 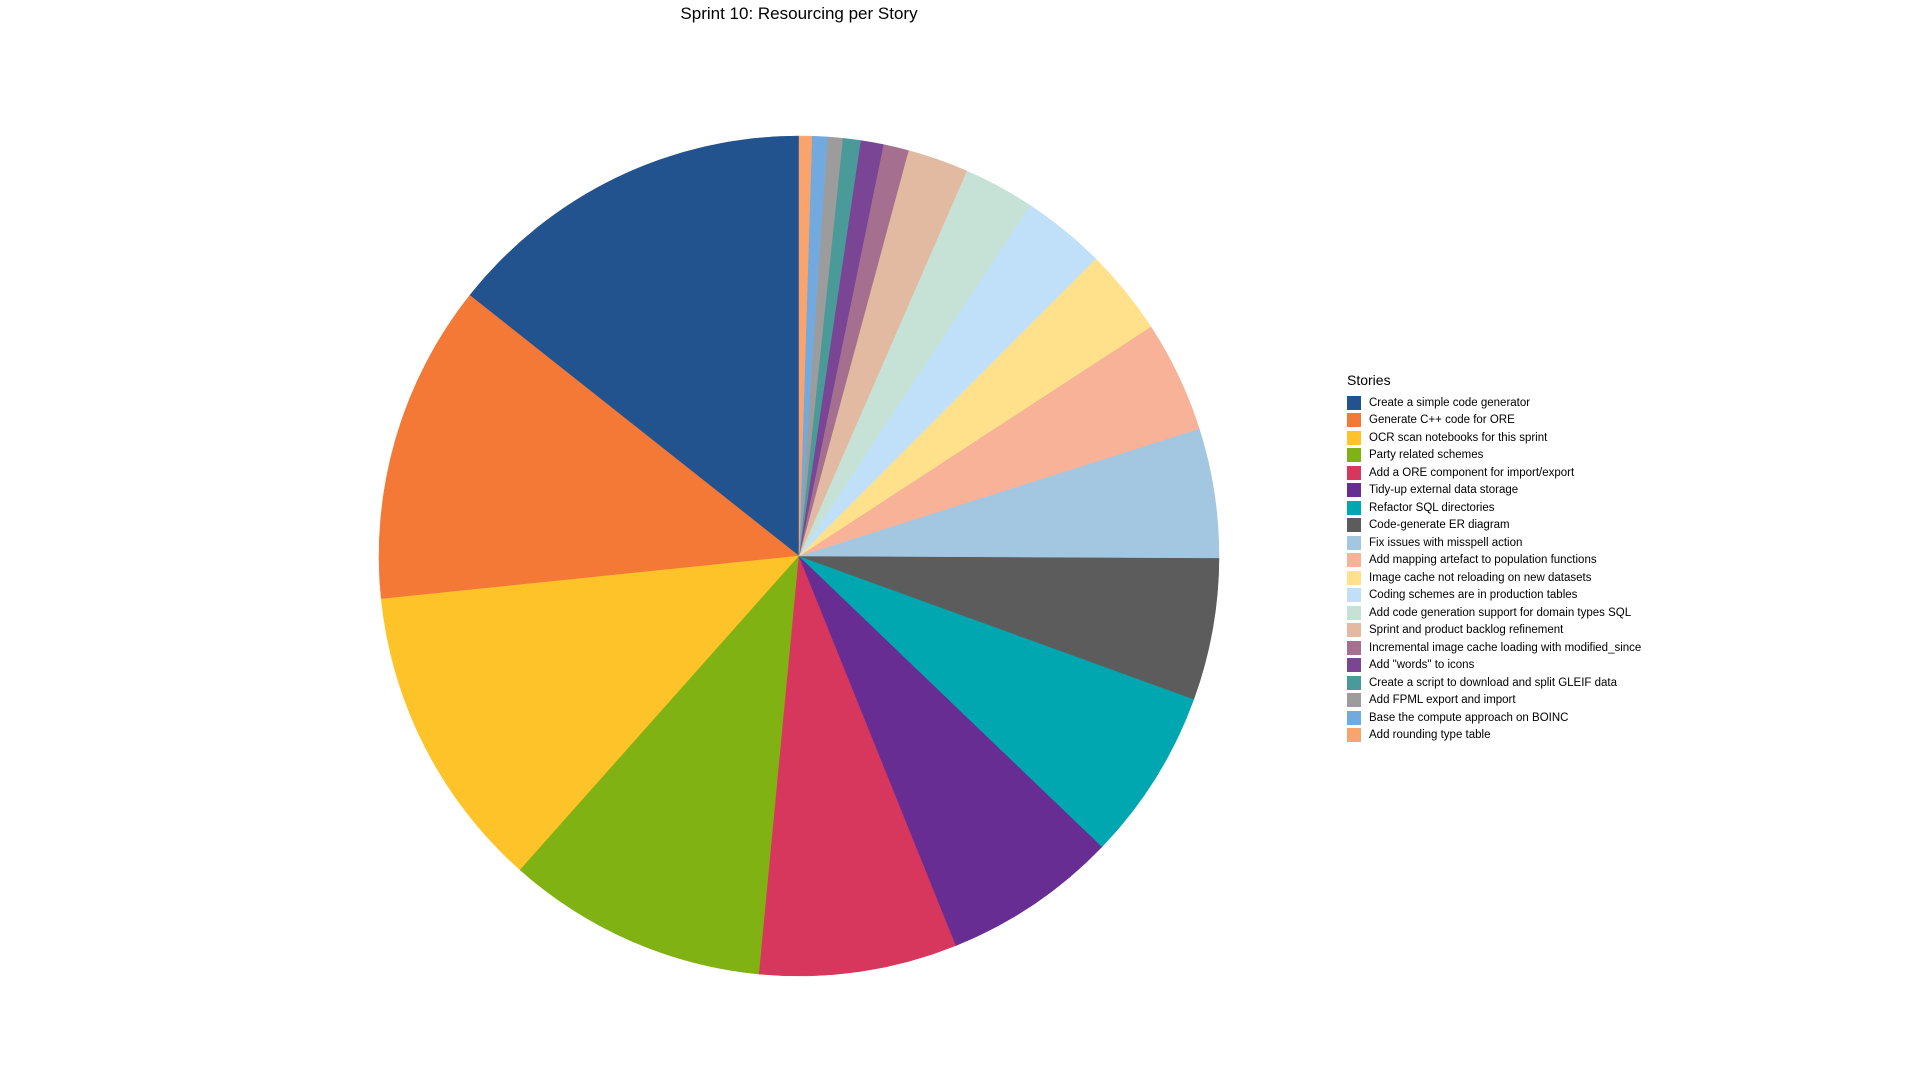 What do you see at coordinates (799, 13) in the screenshot?
I see `chart-title: Sprint 10: Resourcing per Story` at bounding box center [799, 13].